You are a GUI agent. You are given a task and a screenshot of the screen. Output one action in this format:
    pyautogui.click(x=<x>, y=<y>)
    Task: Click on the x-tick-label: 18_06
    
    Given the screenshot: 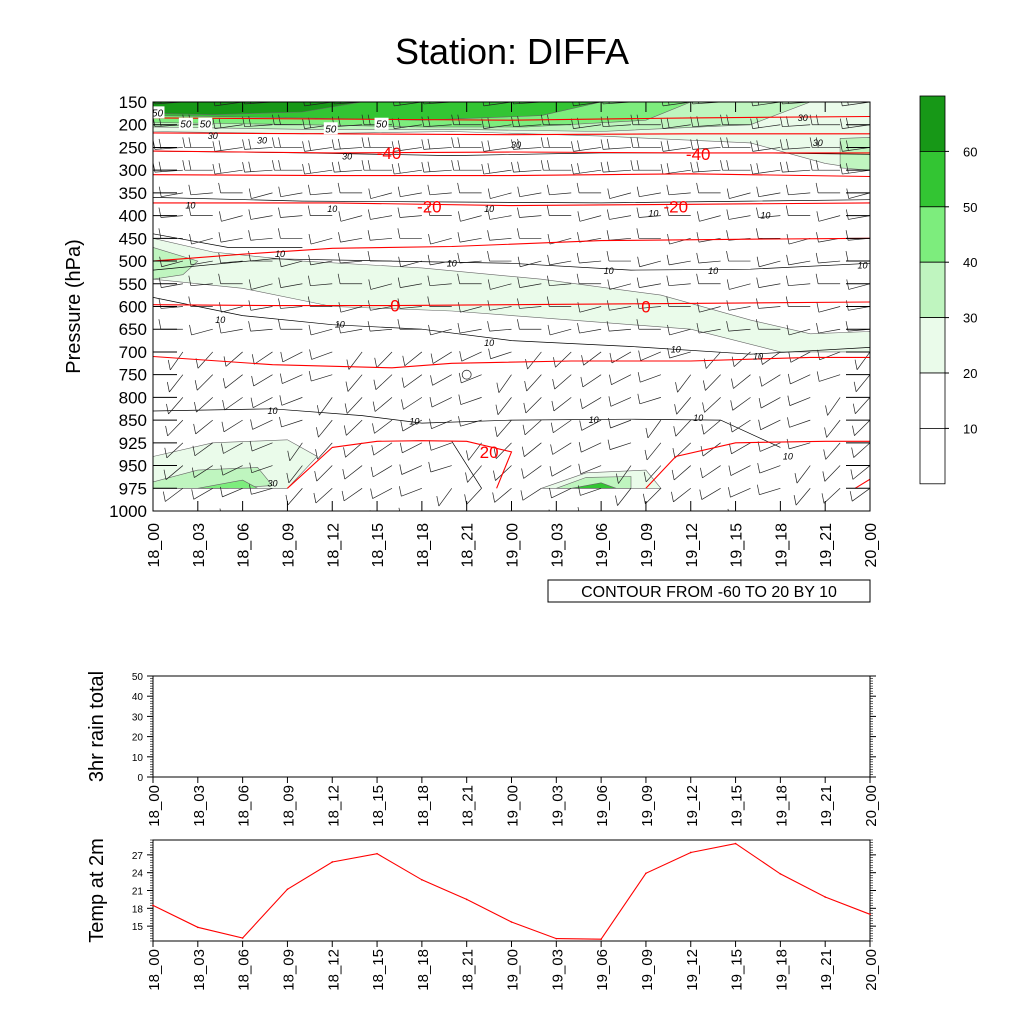 What is the action you would take?
    pyautogui.click(x=244, y=806)
    